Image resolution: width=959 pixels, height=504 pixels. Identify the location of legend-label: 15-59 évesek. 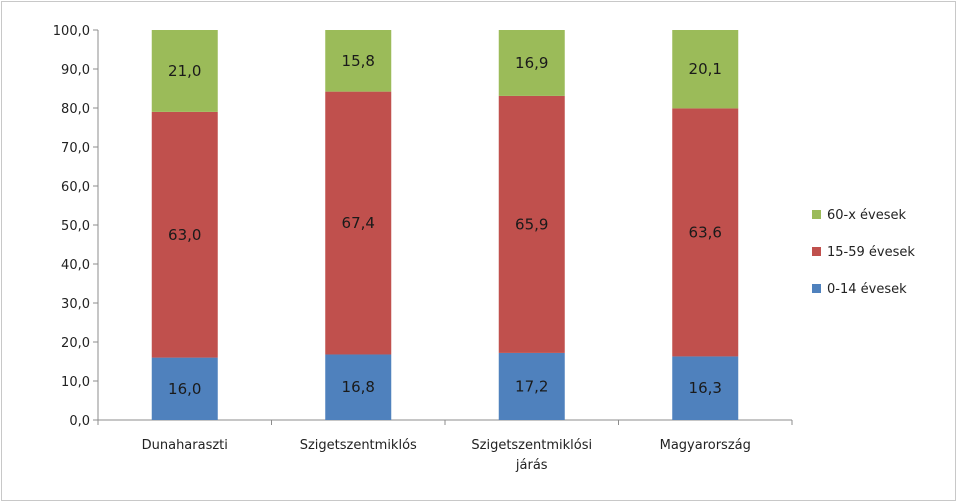
(871, 252).